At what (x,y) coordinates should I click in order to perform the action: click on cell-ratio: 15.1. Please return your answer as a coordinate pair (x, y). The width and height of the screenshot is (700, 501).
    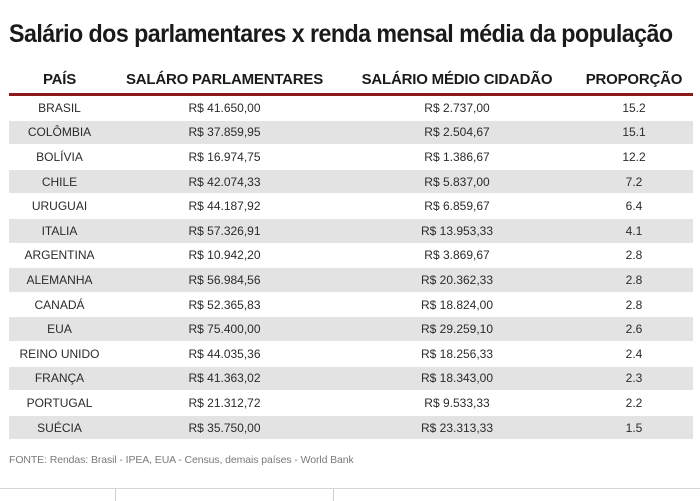
    Looking at the image, I should click on (634, 133).